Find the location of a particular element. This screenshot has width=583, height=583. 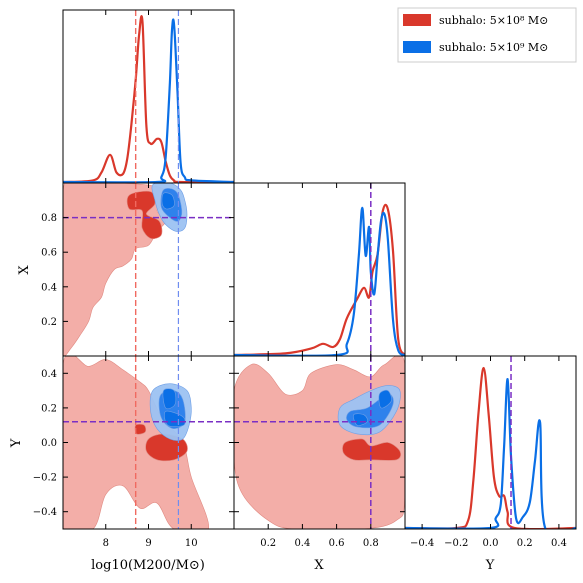

contour-X_Y-blue-inner is located at coordinates (360, 419).